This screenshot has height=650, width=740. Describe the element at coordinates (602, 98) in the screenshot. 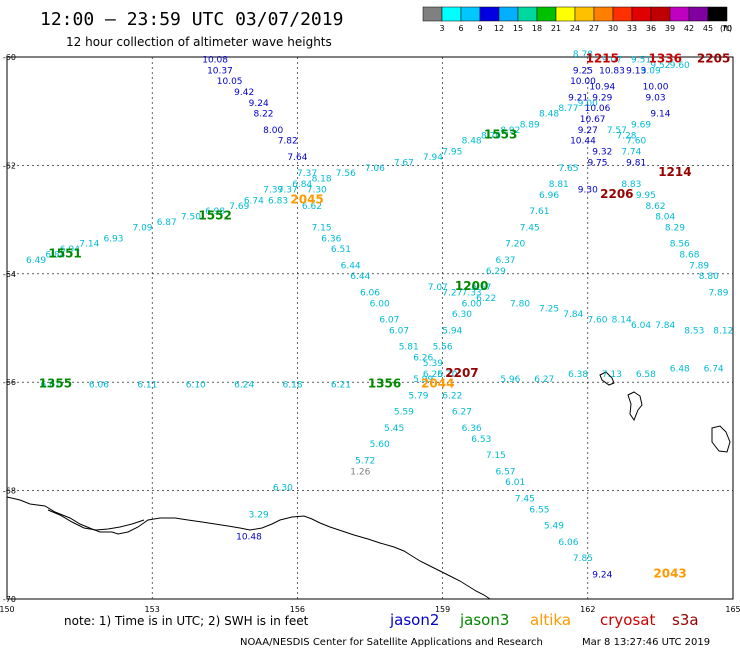

I see `wave-height-value: 9.29` at that location.